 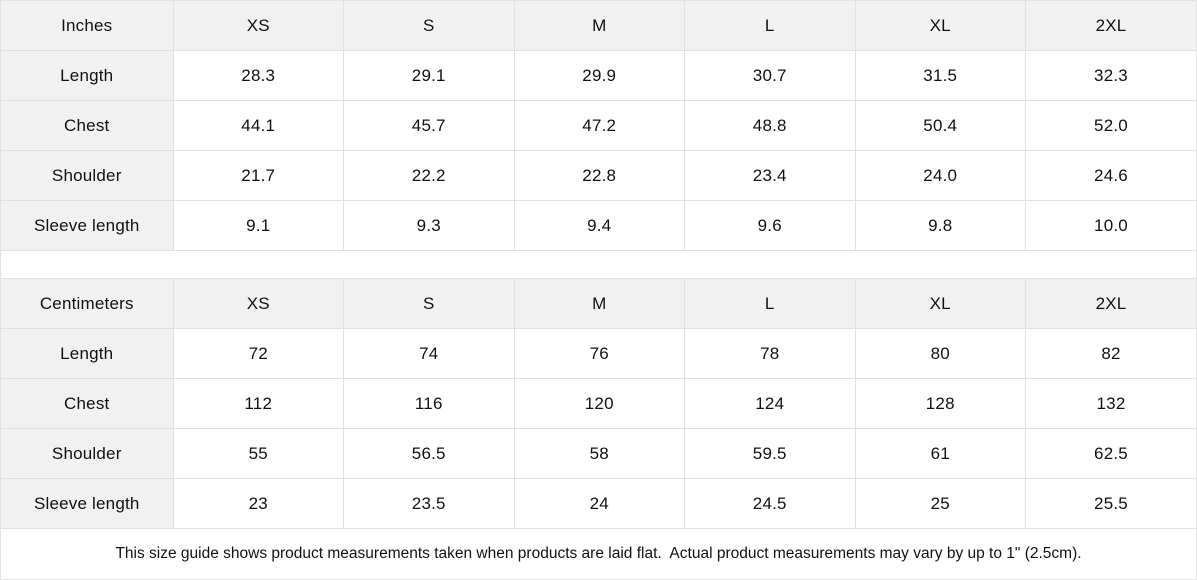 I want to click on measurement-value-cell: 9.1, so click(x=258, y=225).